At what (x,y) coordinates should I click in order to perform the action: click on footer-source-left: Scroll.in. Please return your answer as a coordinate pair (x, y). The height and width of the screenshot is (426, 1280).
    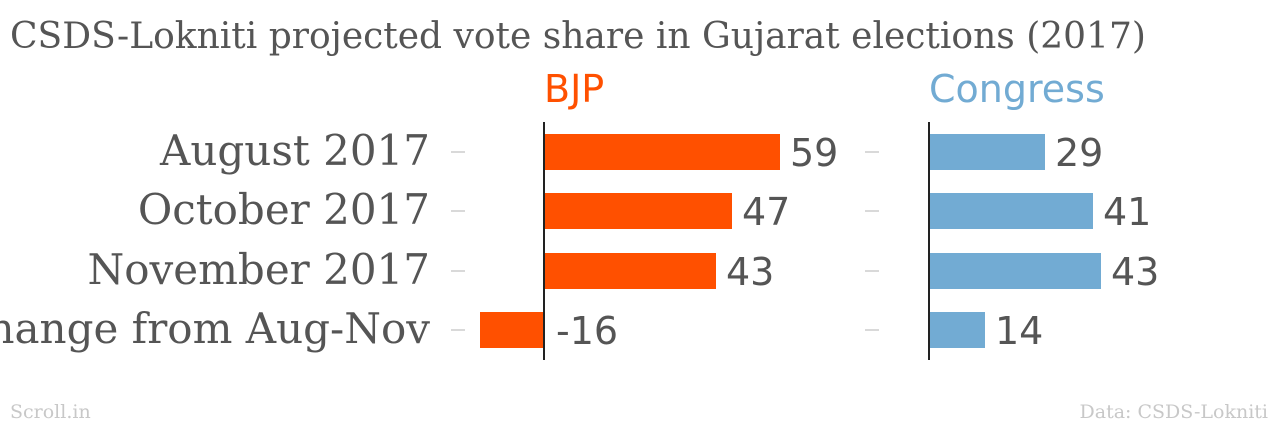
    Looking at the image, I should click on (50, 412).